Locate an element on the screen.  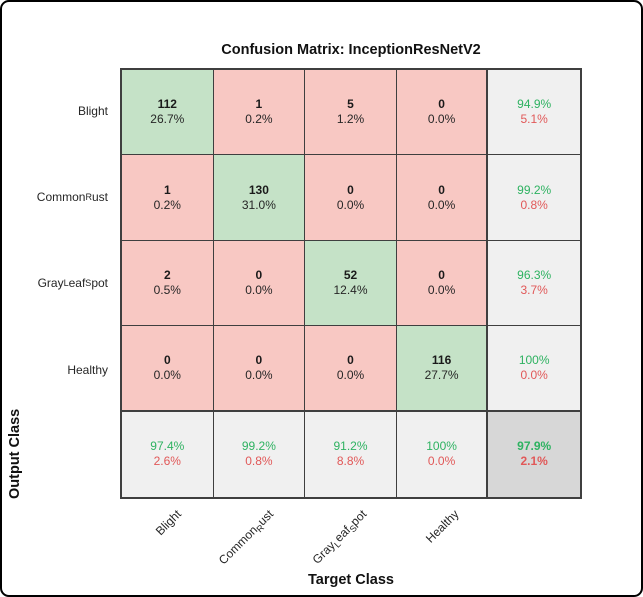
overall-bad-percent: 2.1% is located at coordinates (534, 461).